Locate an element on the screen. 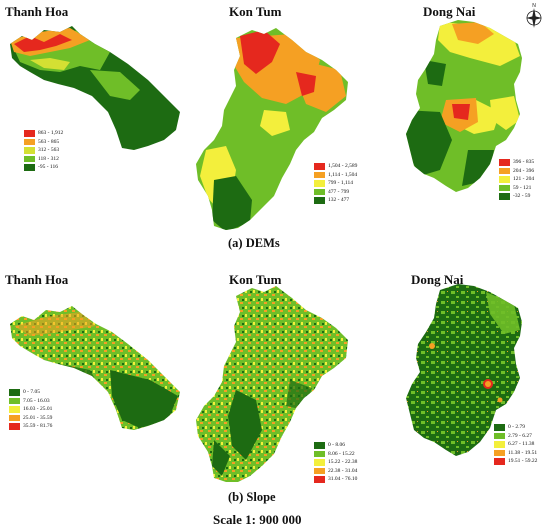 This screenshot has height=531, width=550. legend-label: 8.06 - 15.22 is located at coordinates (341, 453).